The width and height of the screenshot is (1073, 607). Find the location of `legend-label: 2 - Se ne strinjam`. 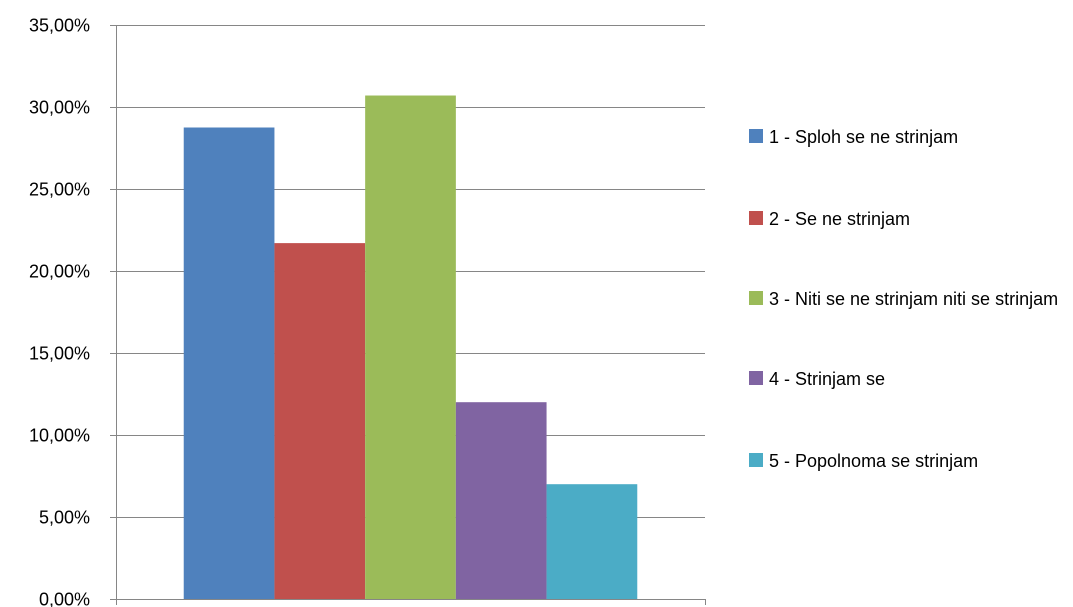

legend-label: 2 - Se ne strinjam is located at coordinates (840, 219).